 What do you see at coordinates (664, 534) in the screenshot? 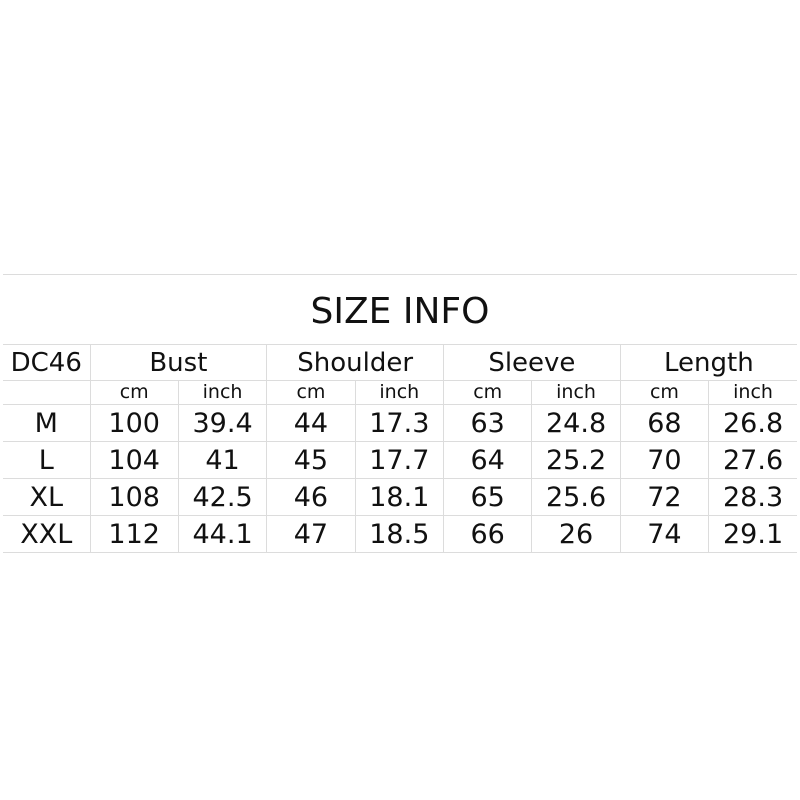
I see `measurement-cell: 74` at bounding box center [664, 534].